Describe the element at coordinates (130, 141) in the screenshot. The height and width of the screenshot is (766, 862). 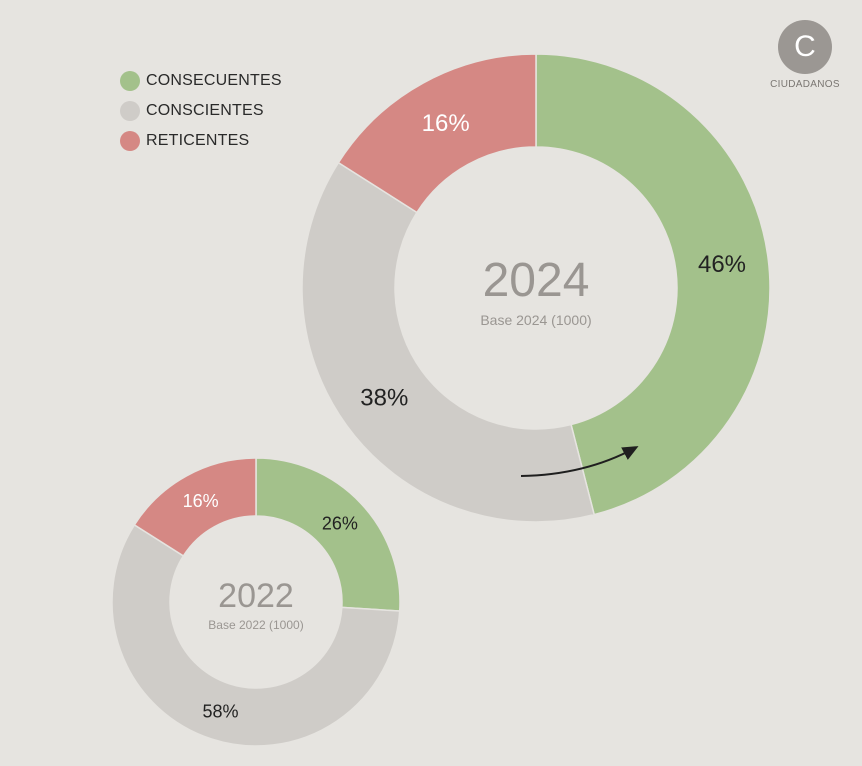
I see `legend-swatch-reticentes` at that location.